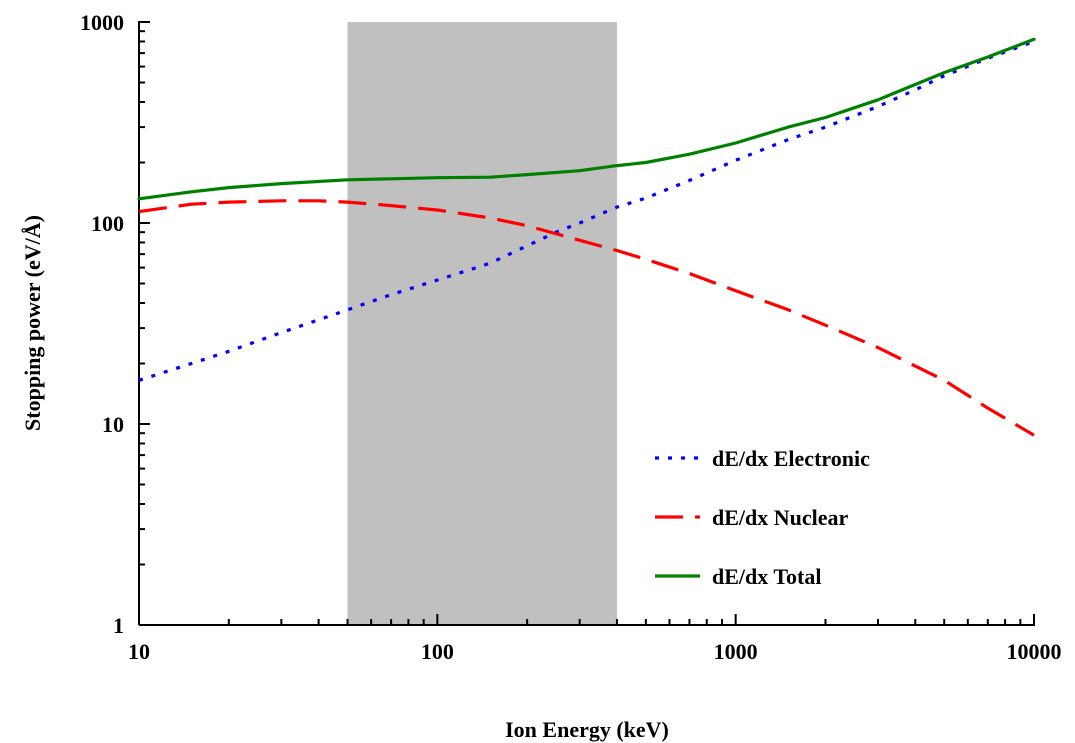 Image resolution: width=1075 pixels, height=743 pixels. I want to click on x-tick-label: 10, so click(139, 651).